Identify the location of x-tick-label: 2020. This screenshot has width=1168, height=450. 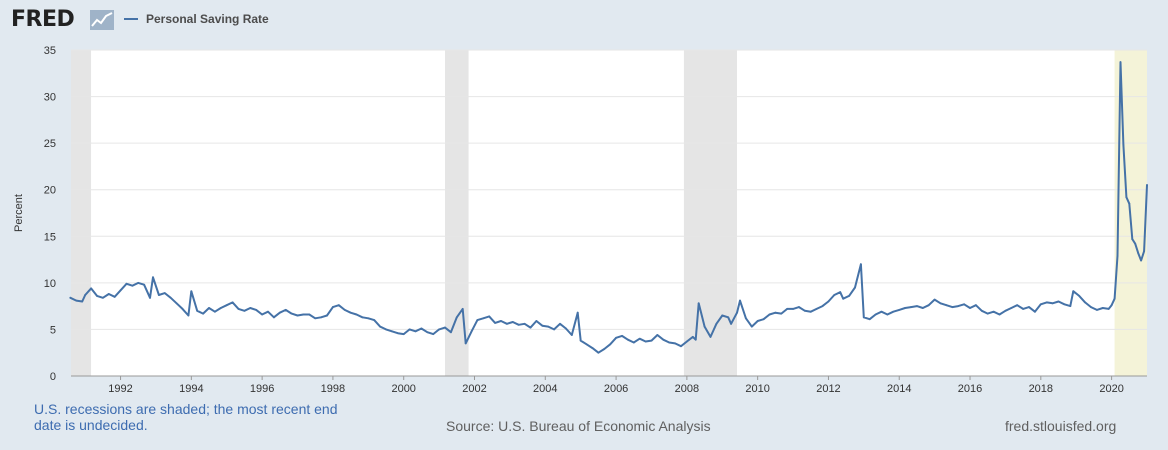
(1111, 389).